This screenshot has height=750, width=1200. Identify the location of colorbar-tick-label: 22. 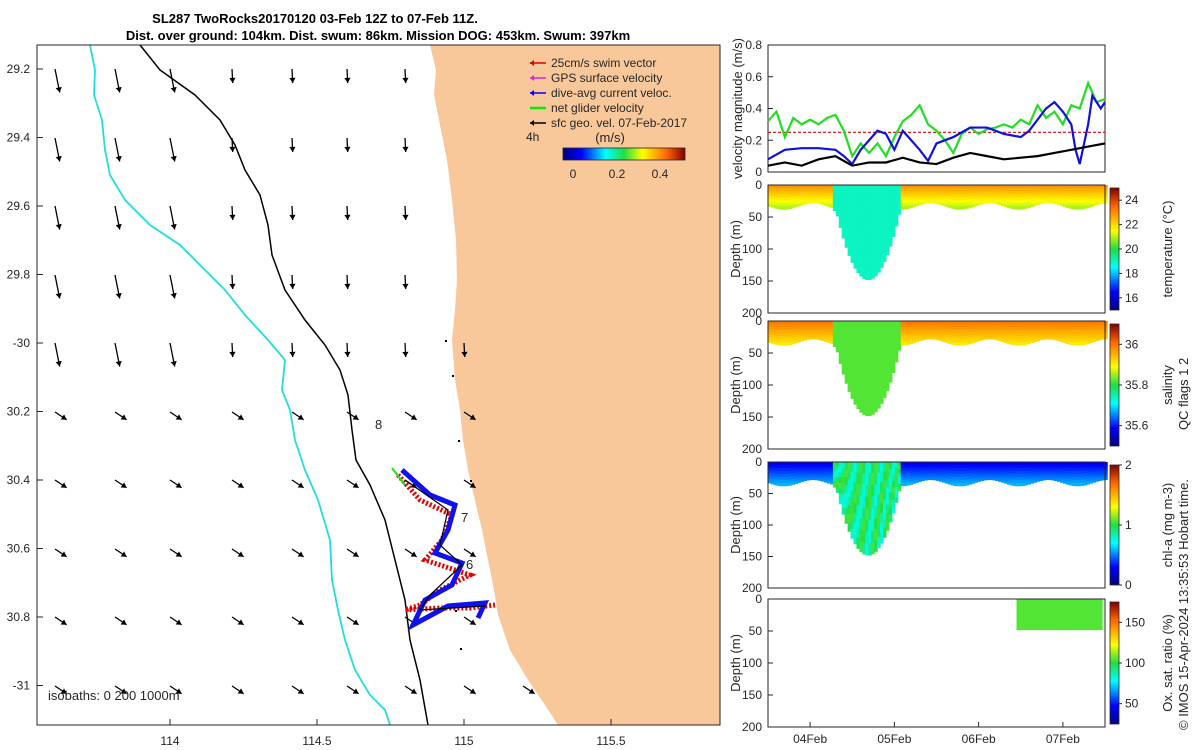
(1132, 225).